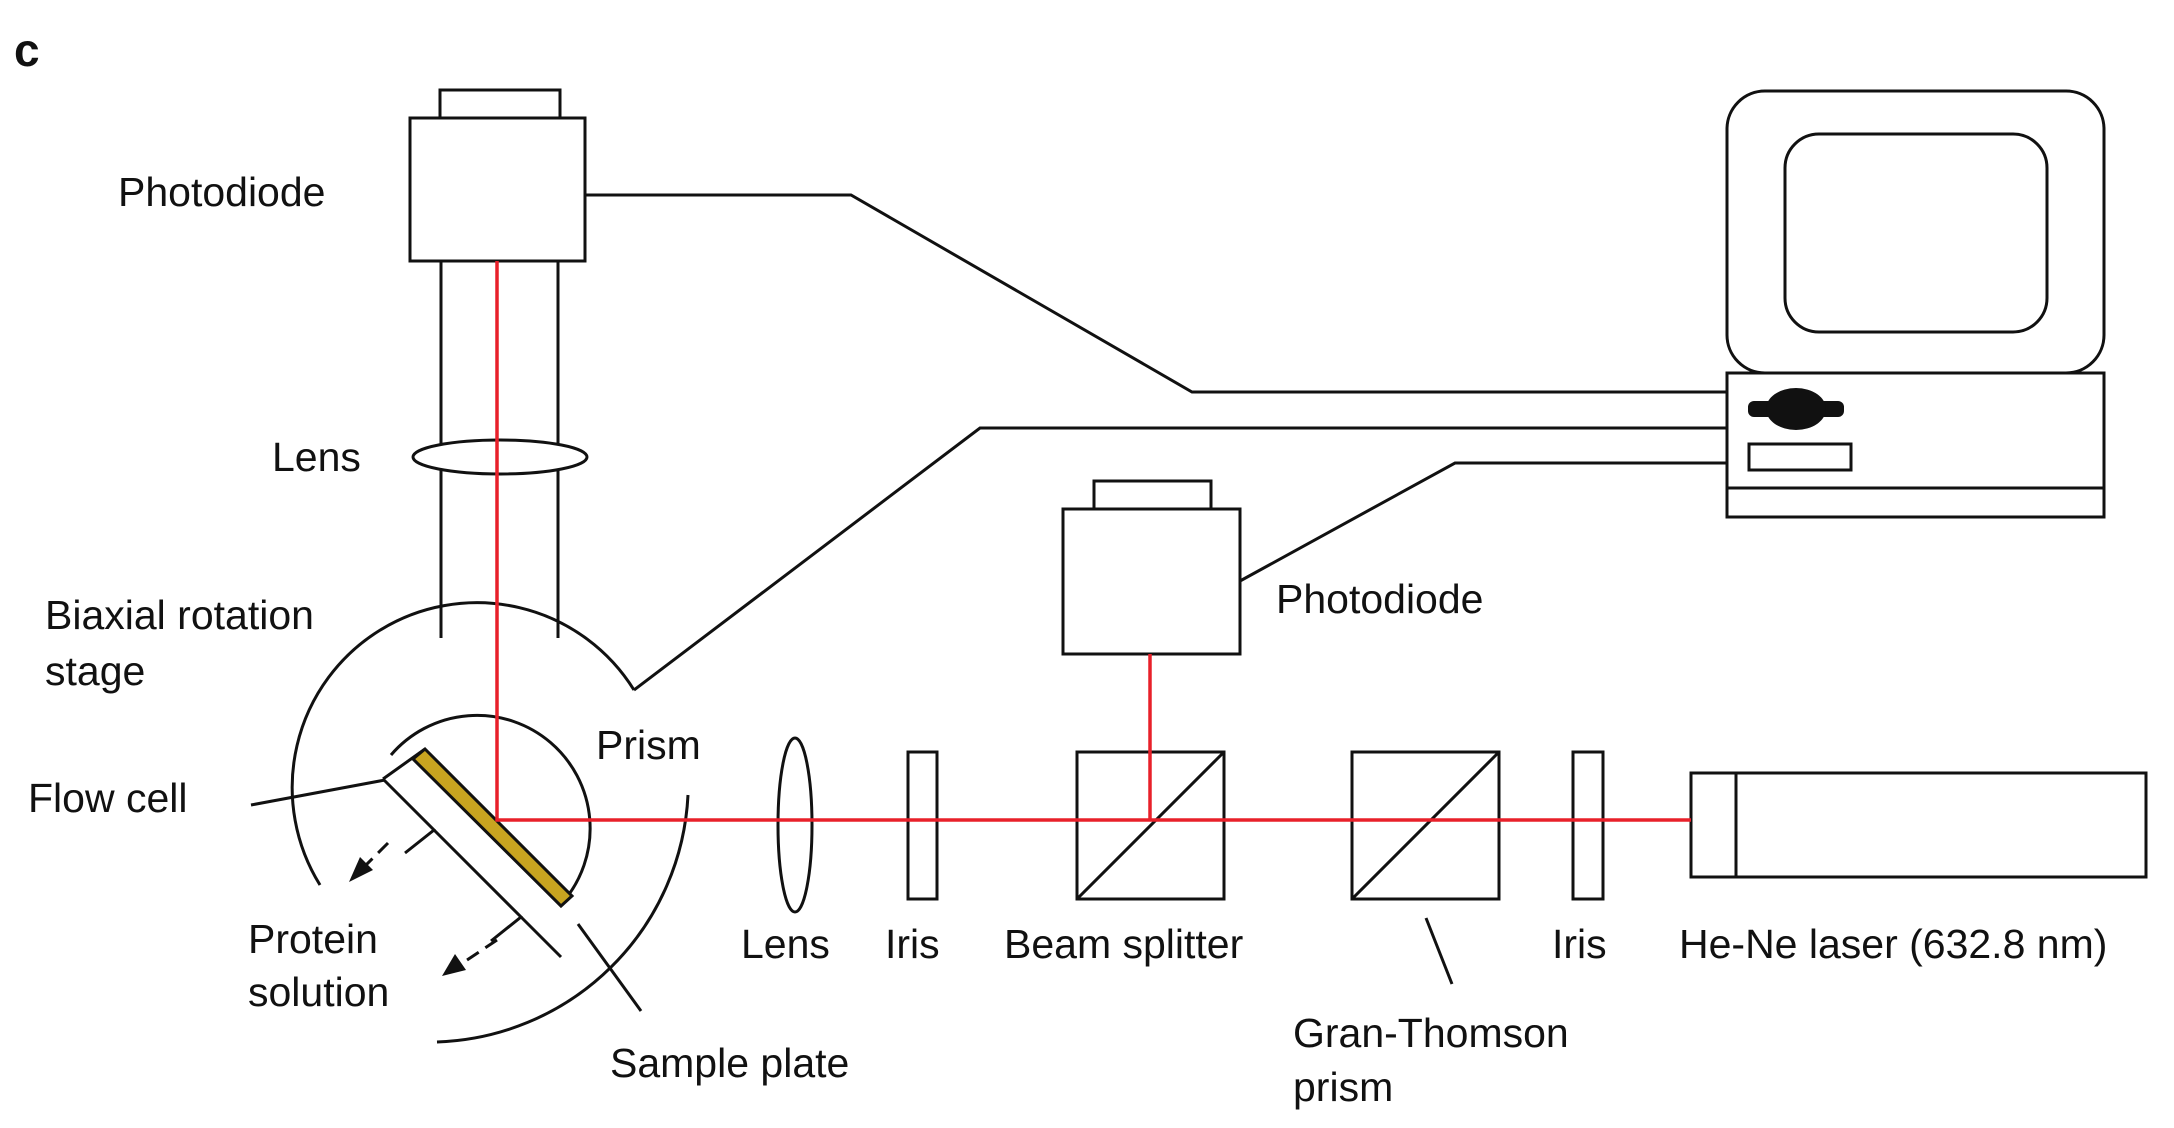 Image resolution: width=2174 pixels, height=1128 pixels. I want to click on photodiode-right-label: Photodiode, so click(1379, 599).